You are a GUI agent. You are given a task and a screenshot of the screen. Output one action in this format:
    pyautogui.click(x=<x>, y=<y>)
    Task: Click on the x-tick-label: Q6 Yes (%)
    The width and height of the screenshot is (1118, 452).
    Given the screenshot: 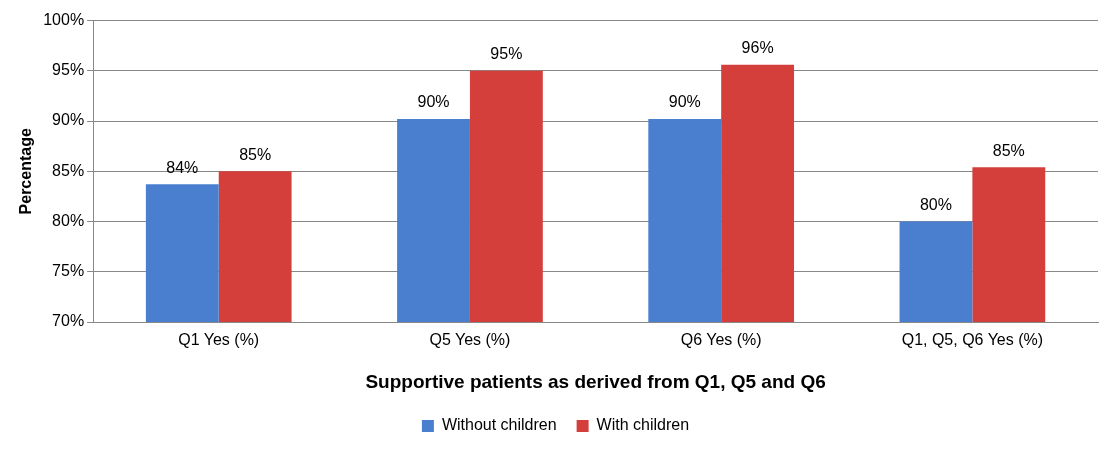 What is the action you would take?
    pyautogui.click(x=721, y=340)
    